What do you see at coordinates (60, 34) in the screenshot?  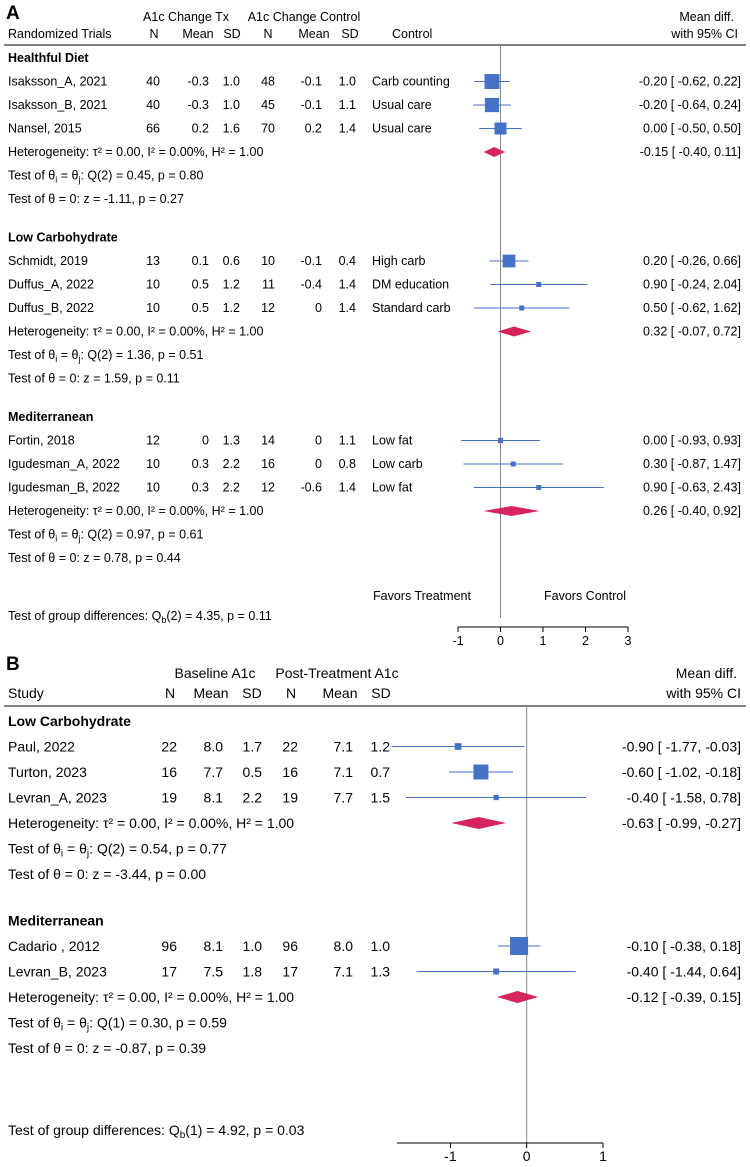 I see `panel-a-col-study: Randomized Trials` at bounding box center [60, 34].